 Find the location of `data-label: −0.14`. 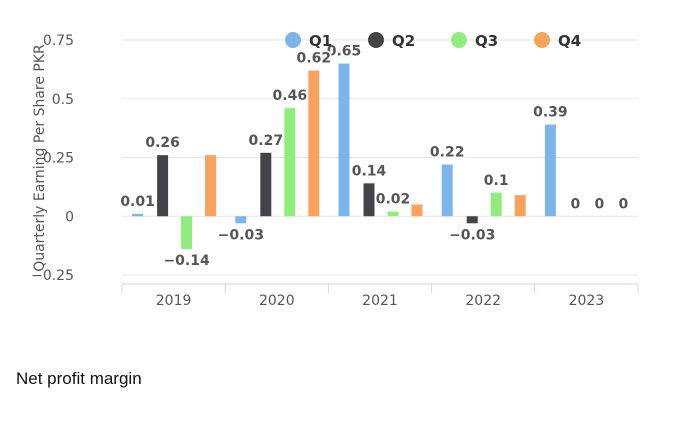

data-label: −0.14 is located at coordinates (186, 261).